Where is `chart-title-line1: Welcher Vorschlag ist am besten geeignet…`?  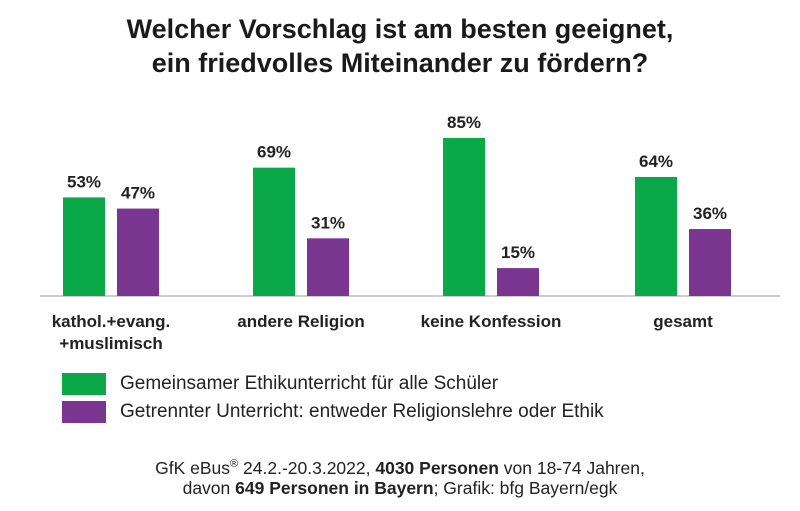 chart-title-line1: Welcher Vorschlag ist am besten geeignet… is located at coordinates (400, 29).